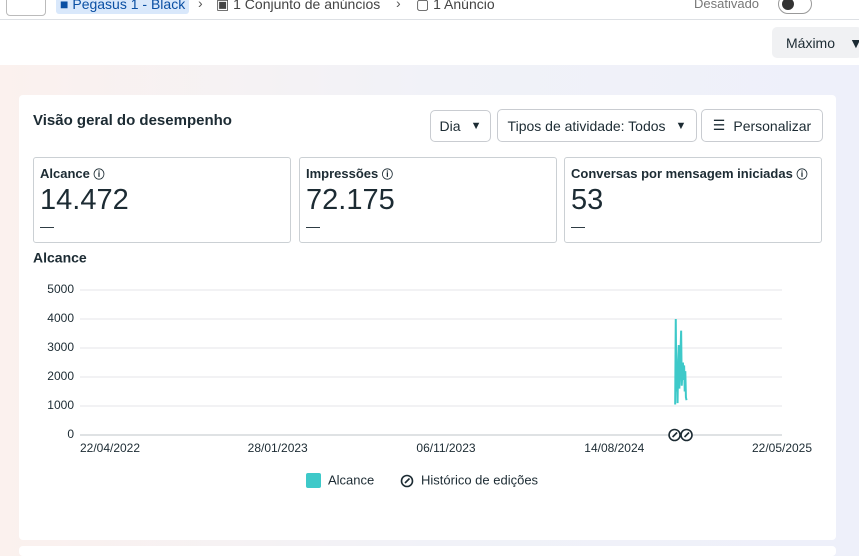  What do you see at coordinates (26, 8) in the screenshot?
I see `sidebar-button` at bounding box center [26, 8].